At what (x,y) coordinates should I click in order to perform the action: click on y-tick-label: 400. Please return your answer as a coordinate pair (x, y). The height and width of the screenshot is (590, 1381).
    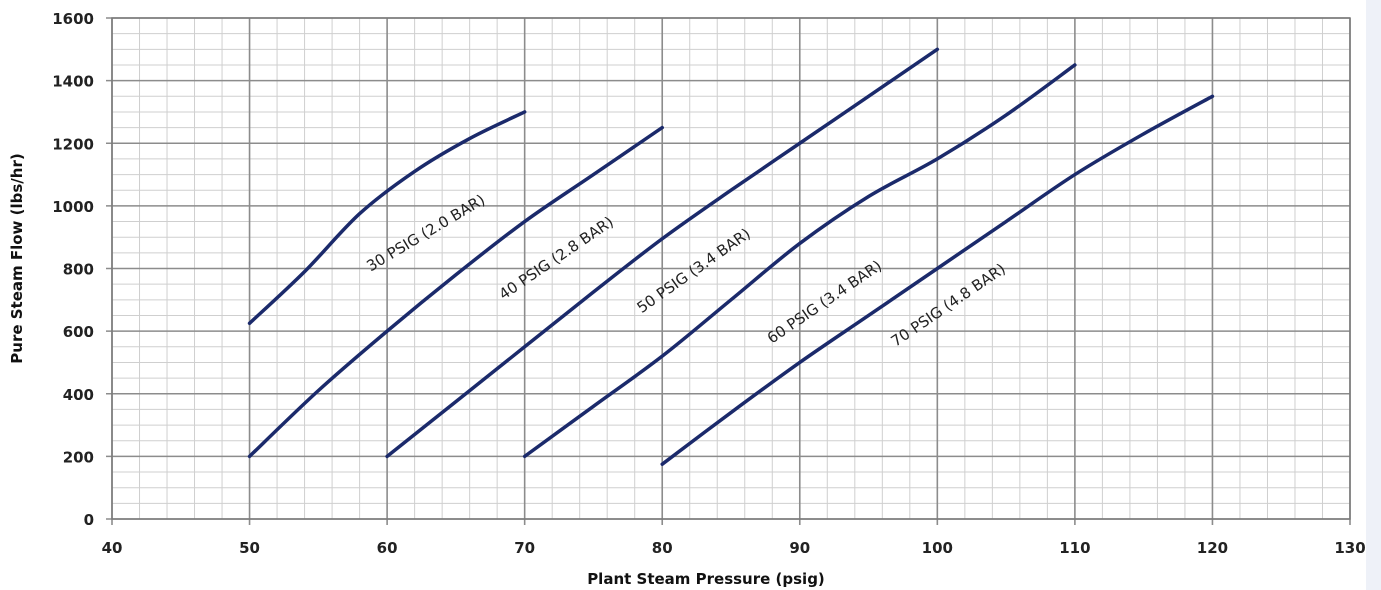
    Looking at the image, I should click on (78, 395).